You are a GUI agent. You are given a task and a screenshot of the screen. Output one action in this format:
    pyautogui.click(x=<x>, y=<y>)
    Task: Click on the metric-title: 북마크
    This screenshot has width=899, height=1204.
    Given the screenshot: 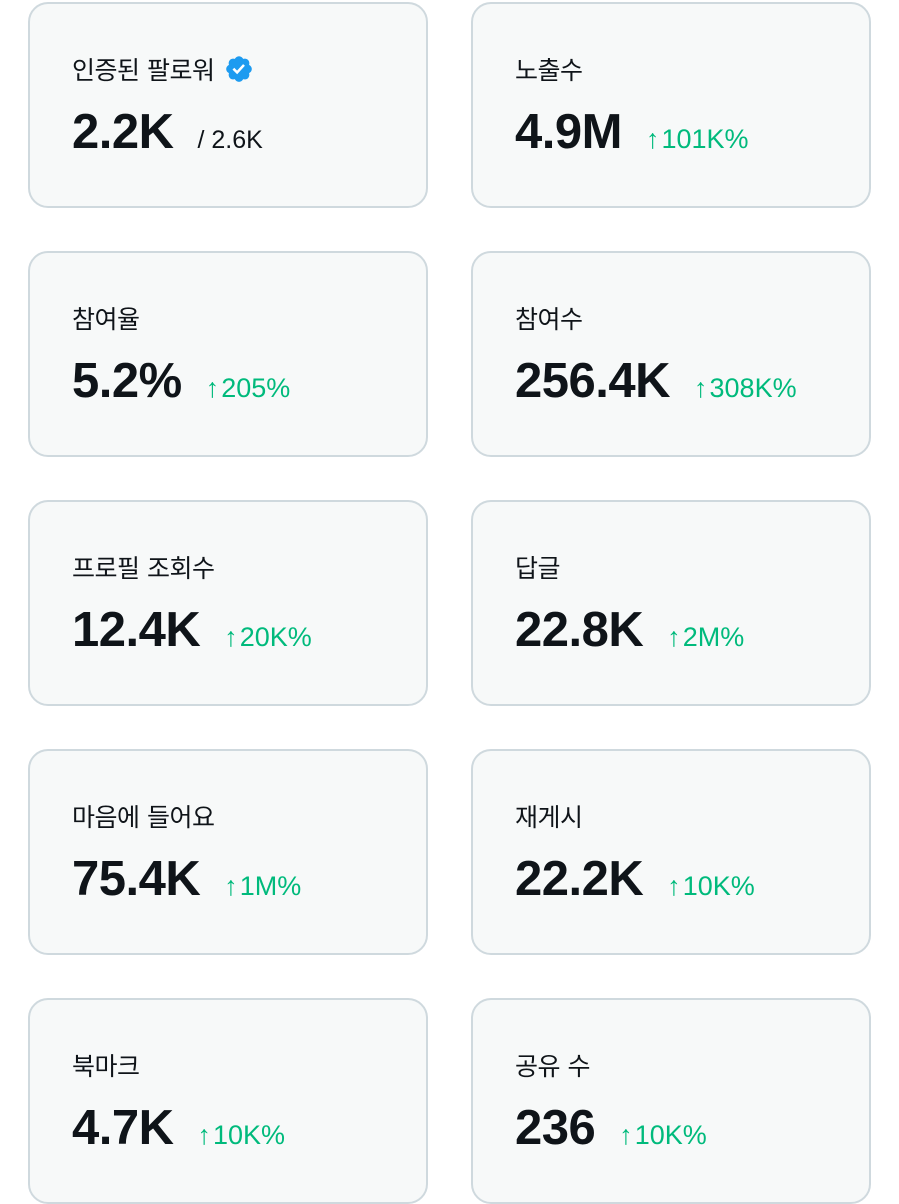 What is the action you would take?
    pyautogui.click(x=106, y=1066)
    